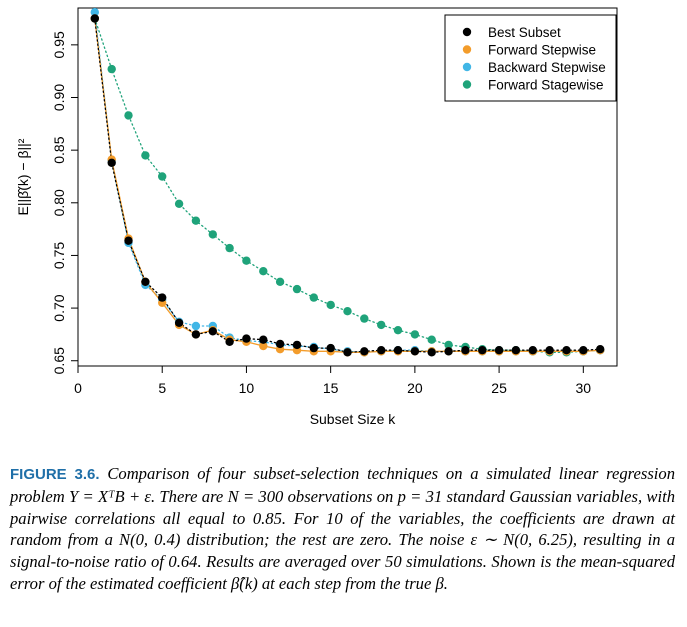 The width and height of the screenshot is (687, 627). I want to click on y-axis-label: E||β̂(k) − β||², so click(23, 176).